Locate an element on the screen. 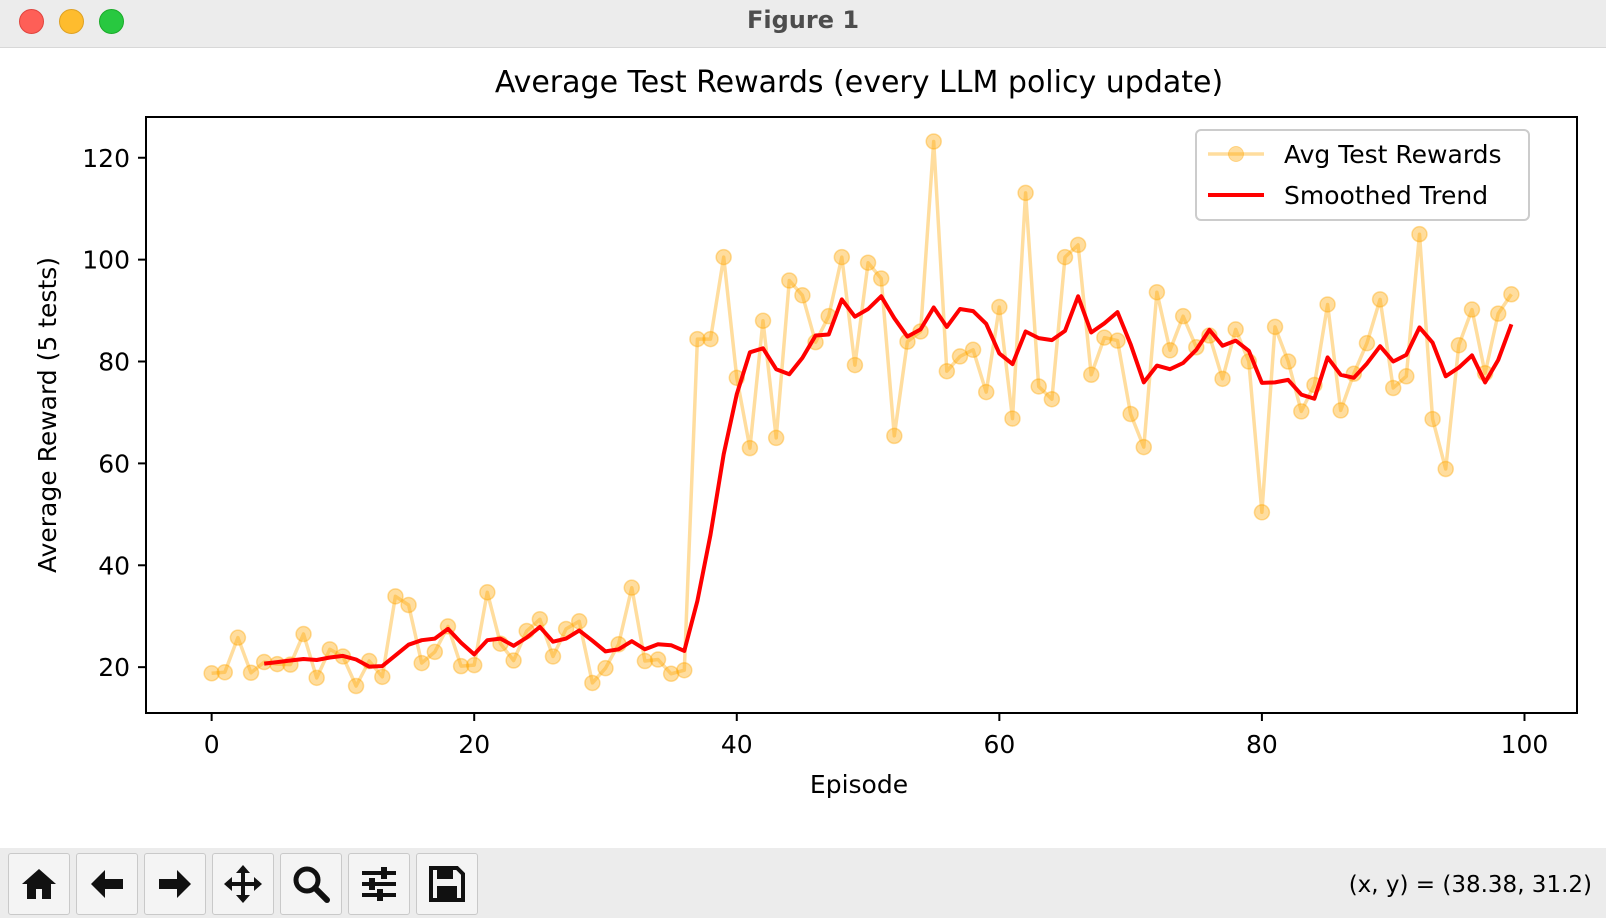  arrow-right-icon is located at coordinates (175, 884).